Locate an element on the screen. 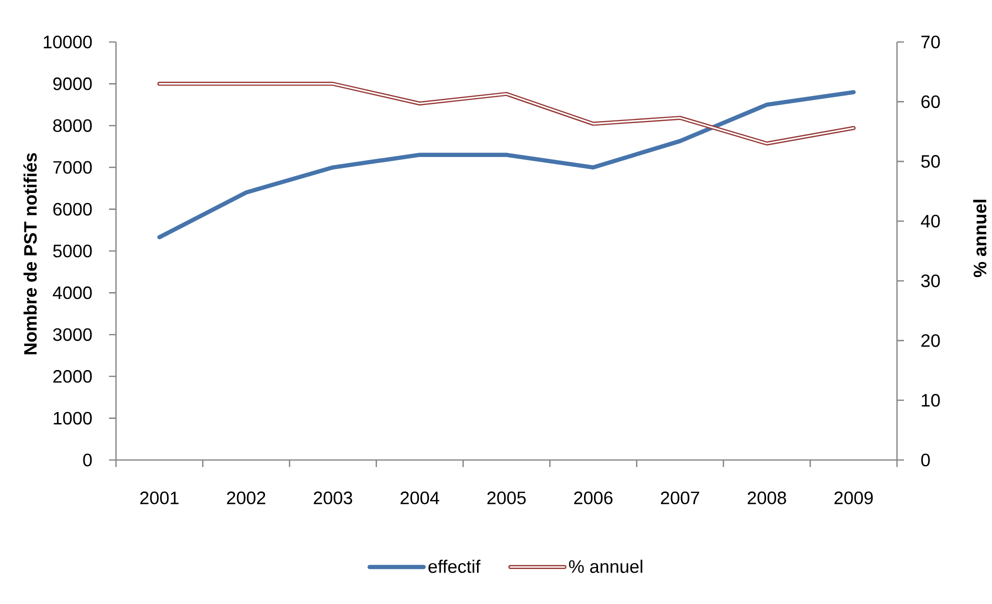 The height and width of the screenshot is (604, 992). y-axis-title: Nombre de PST notifiés is located at coordinates (30, 253).